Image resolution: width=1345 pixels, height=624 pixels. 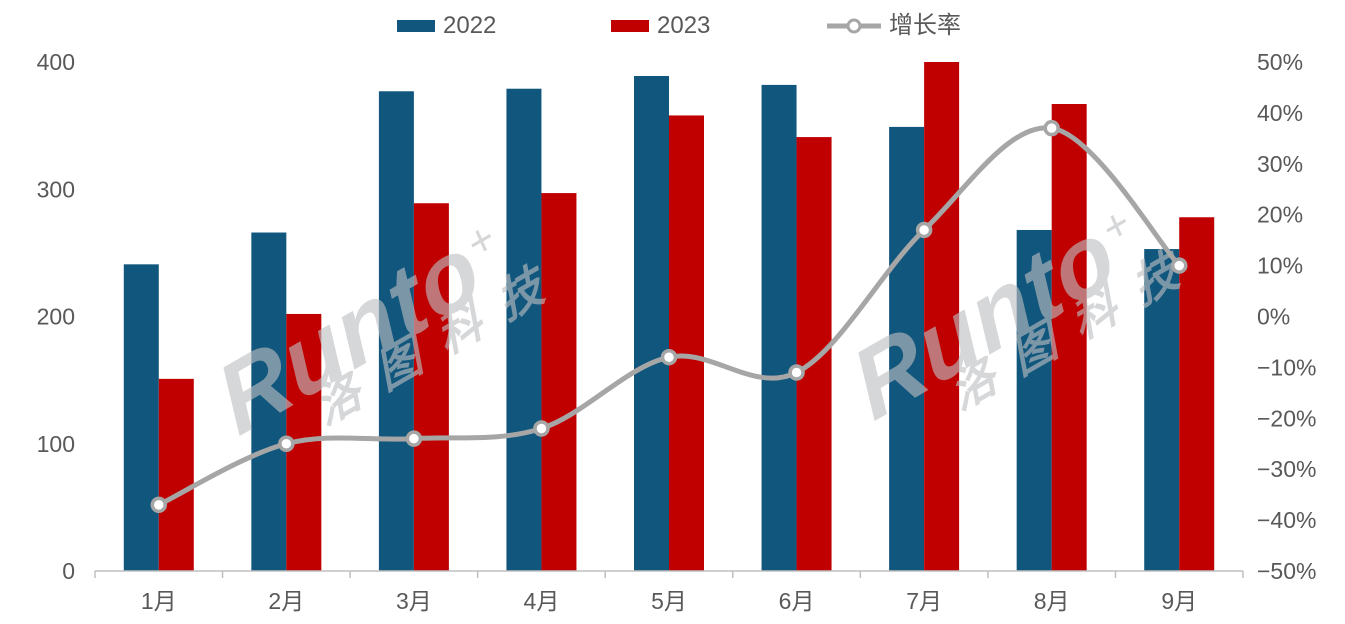 What do you see at coordinates (542, 601) in the screenshot?
I see `x-tick-label-4月: 4月` at bounding box center [542, 601].